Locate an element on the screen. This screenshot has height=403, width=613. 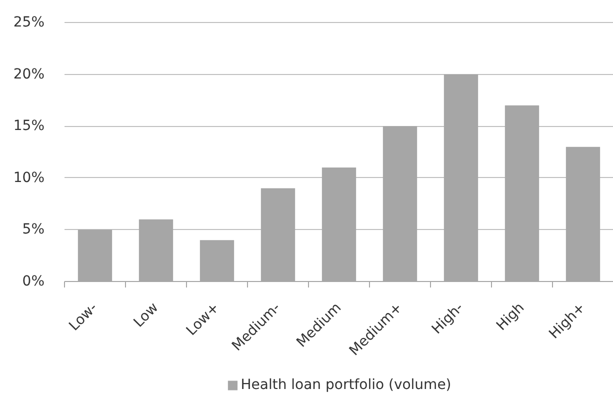
y-tick-label: 10% is located at coordinates (29, 178).